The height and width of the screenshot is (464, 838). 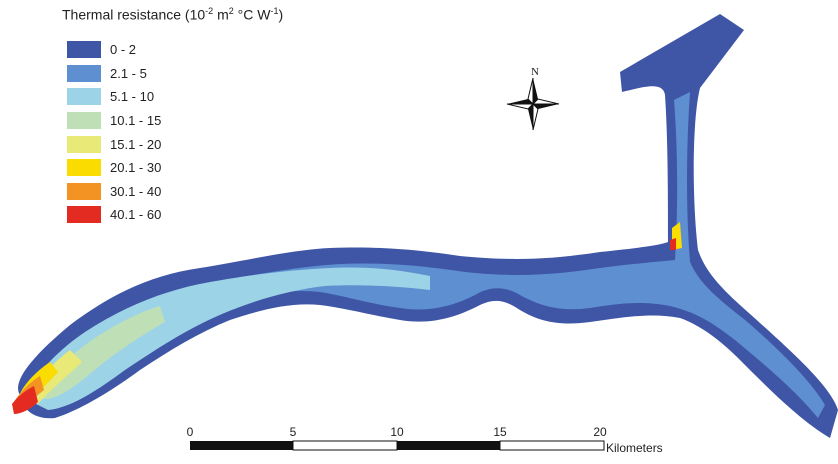 I want to click on legend-label-7: 40.1 - 60, so click(x=136, y=215).